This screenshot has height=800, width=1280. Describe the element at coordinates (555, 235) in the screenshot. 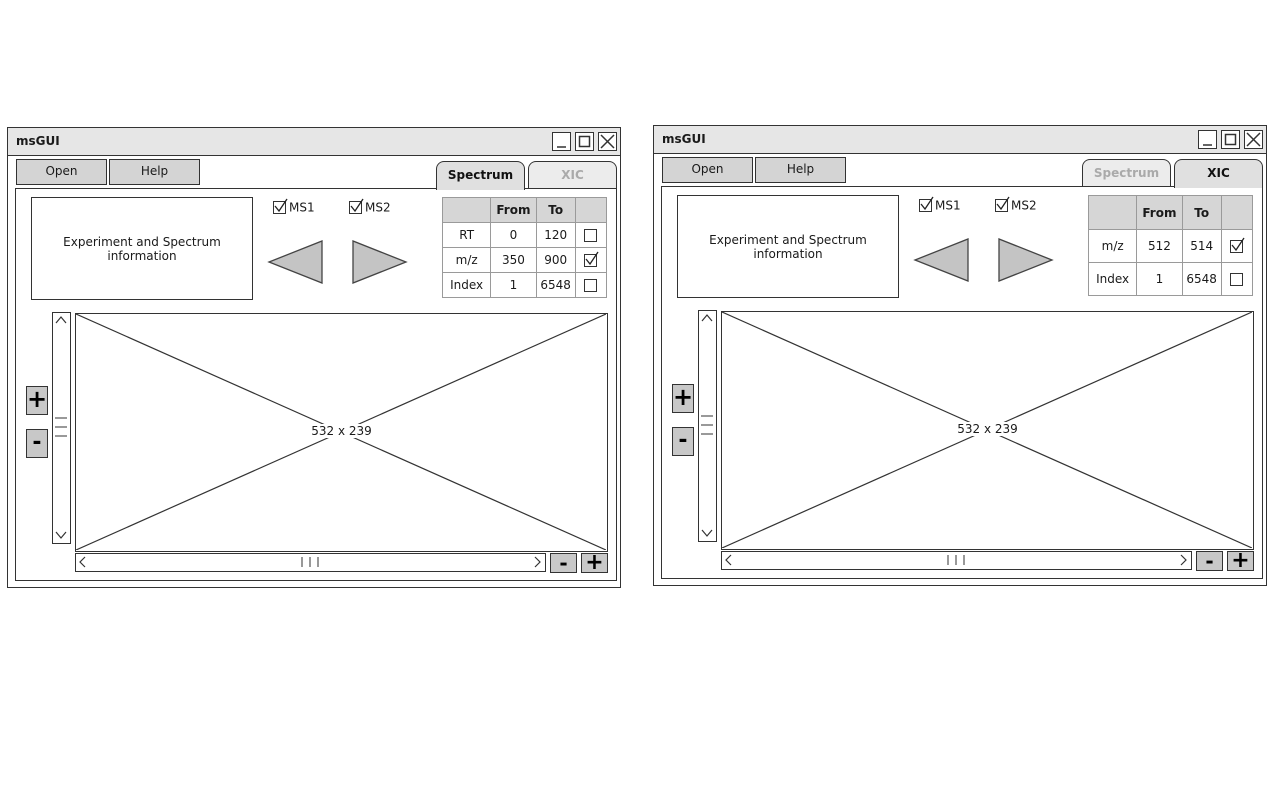

I see `to-value: 120` at that location.